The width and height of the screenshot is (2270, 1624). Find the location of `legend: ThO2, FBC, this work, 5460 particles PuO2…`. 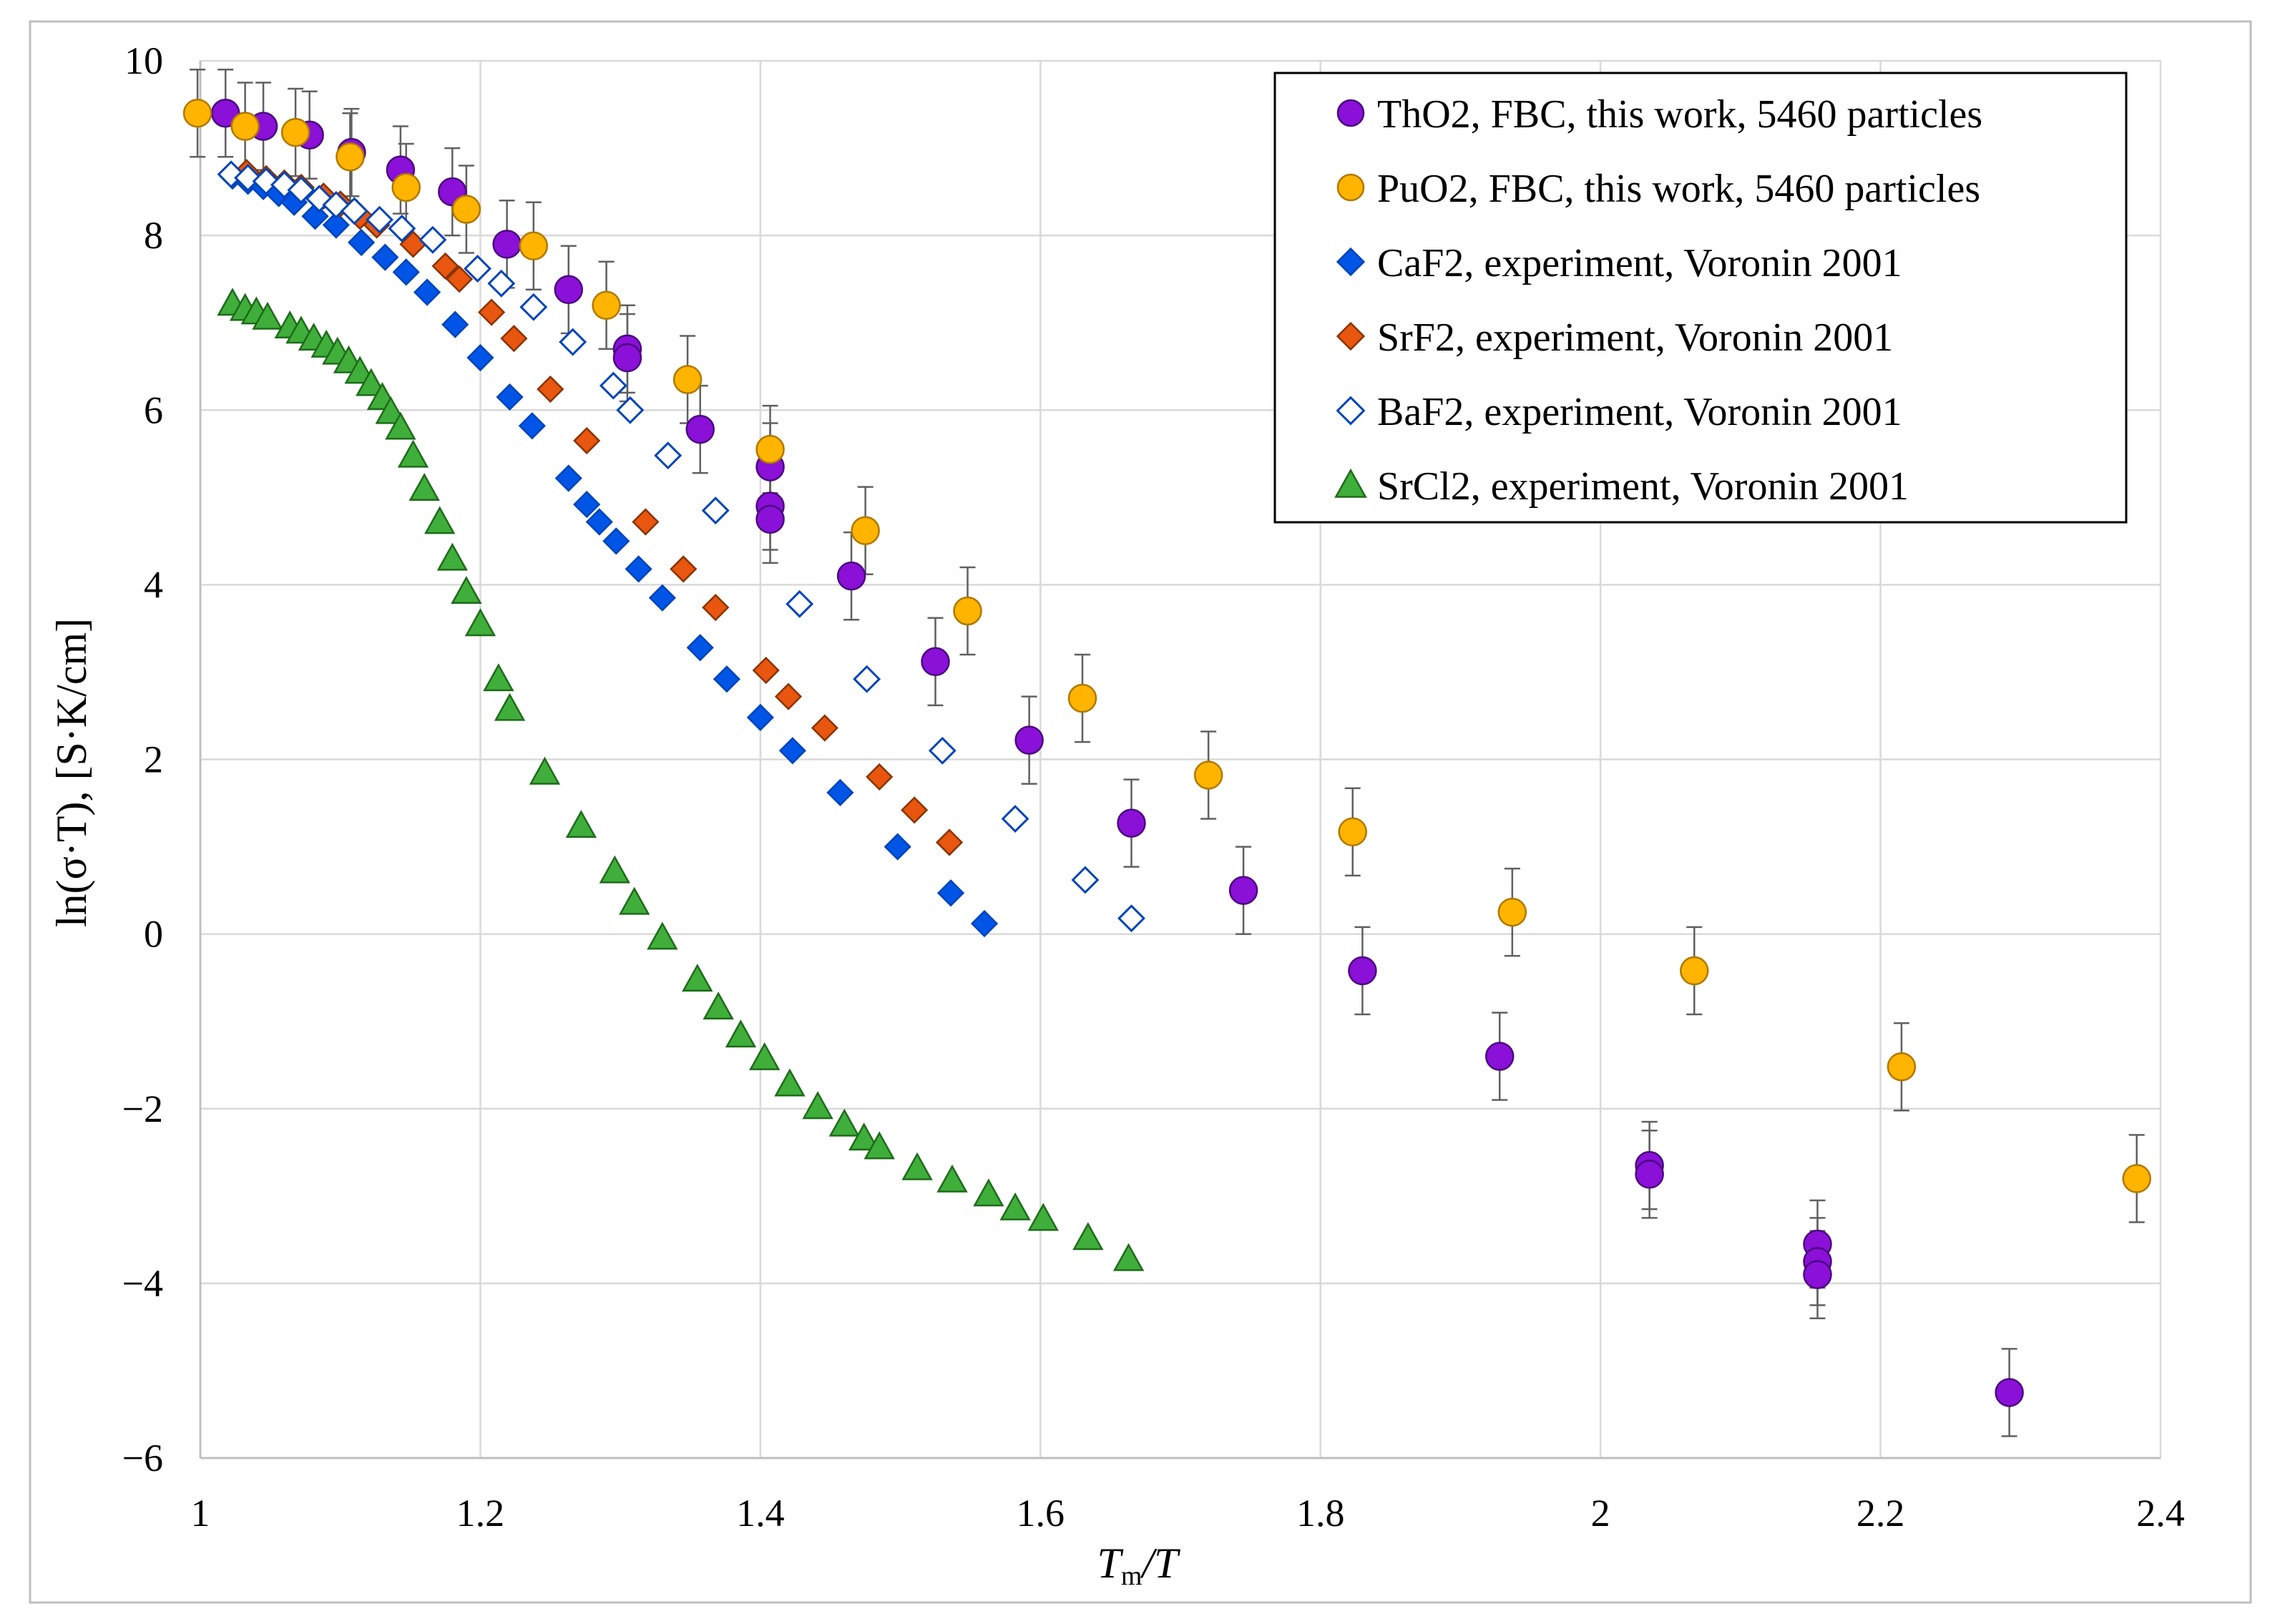

legend: ThO2, FBC, this work, 5460 particles PuO2… is located at coordinates (1700, 298).